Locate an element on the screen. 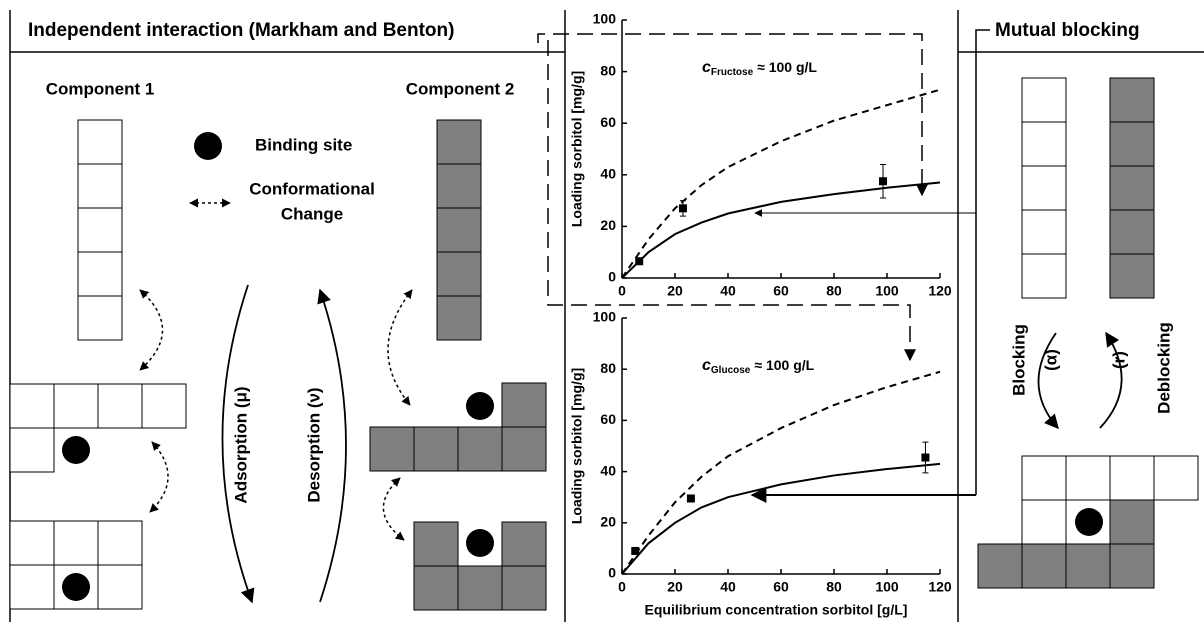 This screenshot has height=624, width=1204. dashed-line is located at coordinates (781, 472).